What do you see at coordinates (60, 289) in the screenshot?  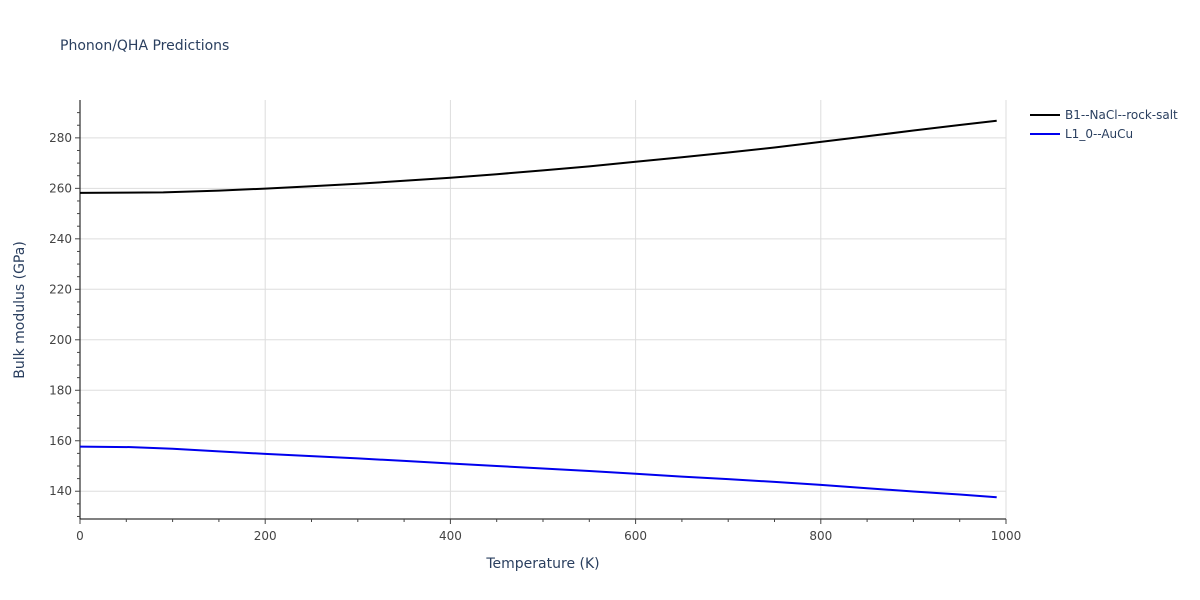 I see `y-tick-label: 220` at bounding box center [60, 289].